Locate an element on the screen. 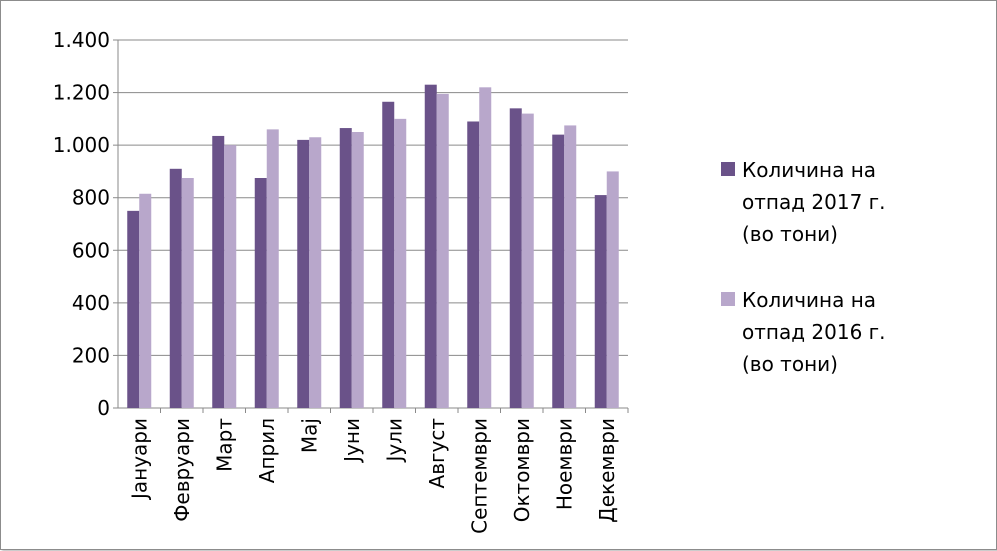  y-tick-label: 0 is located at coordinates (103, 408).